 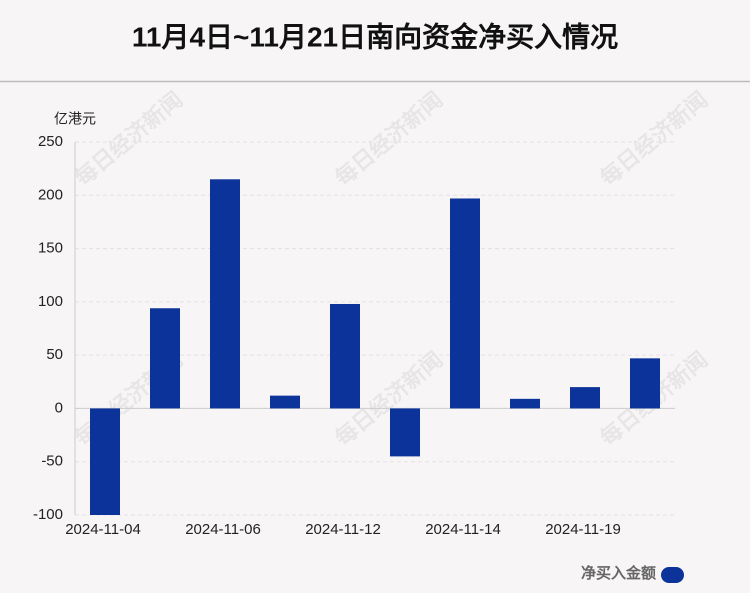 What do you see at coordinates (50, 301) in the screenshot?
I see `y-tick-label: 100` at bounding box center [50, 301].